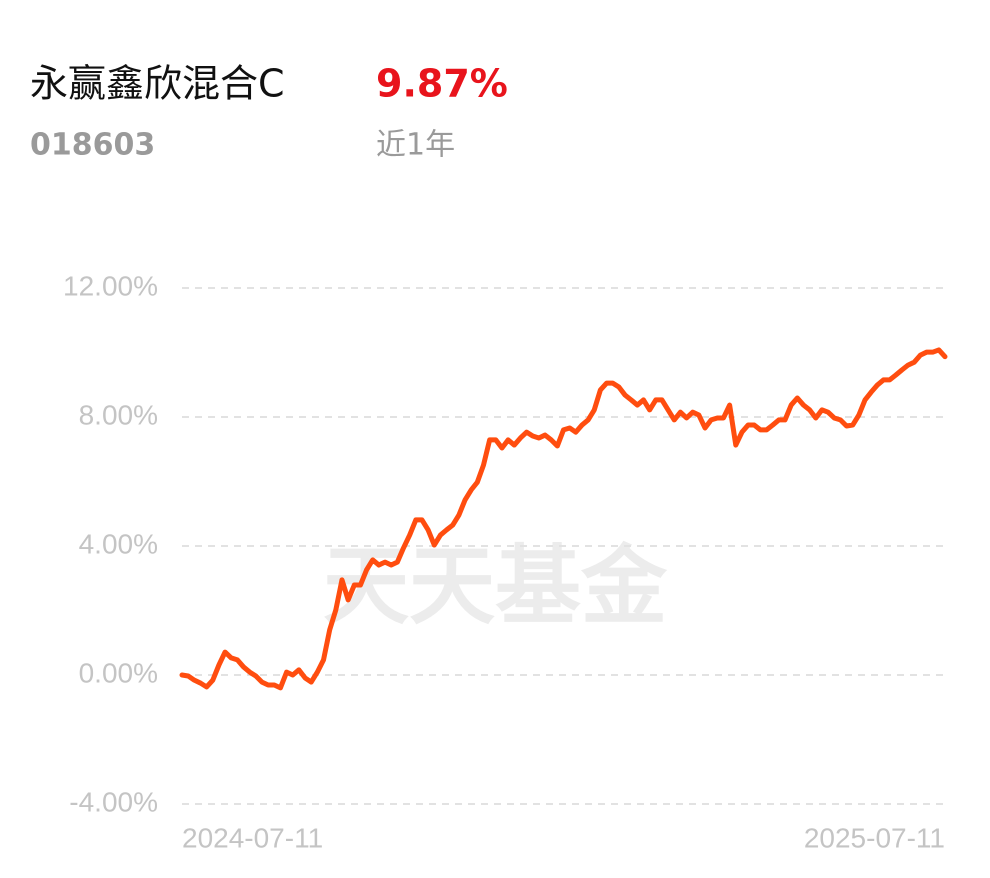 The image size is (990, 878). I want to click on fund-code: 018603, so click(92, 145).